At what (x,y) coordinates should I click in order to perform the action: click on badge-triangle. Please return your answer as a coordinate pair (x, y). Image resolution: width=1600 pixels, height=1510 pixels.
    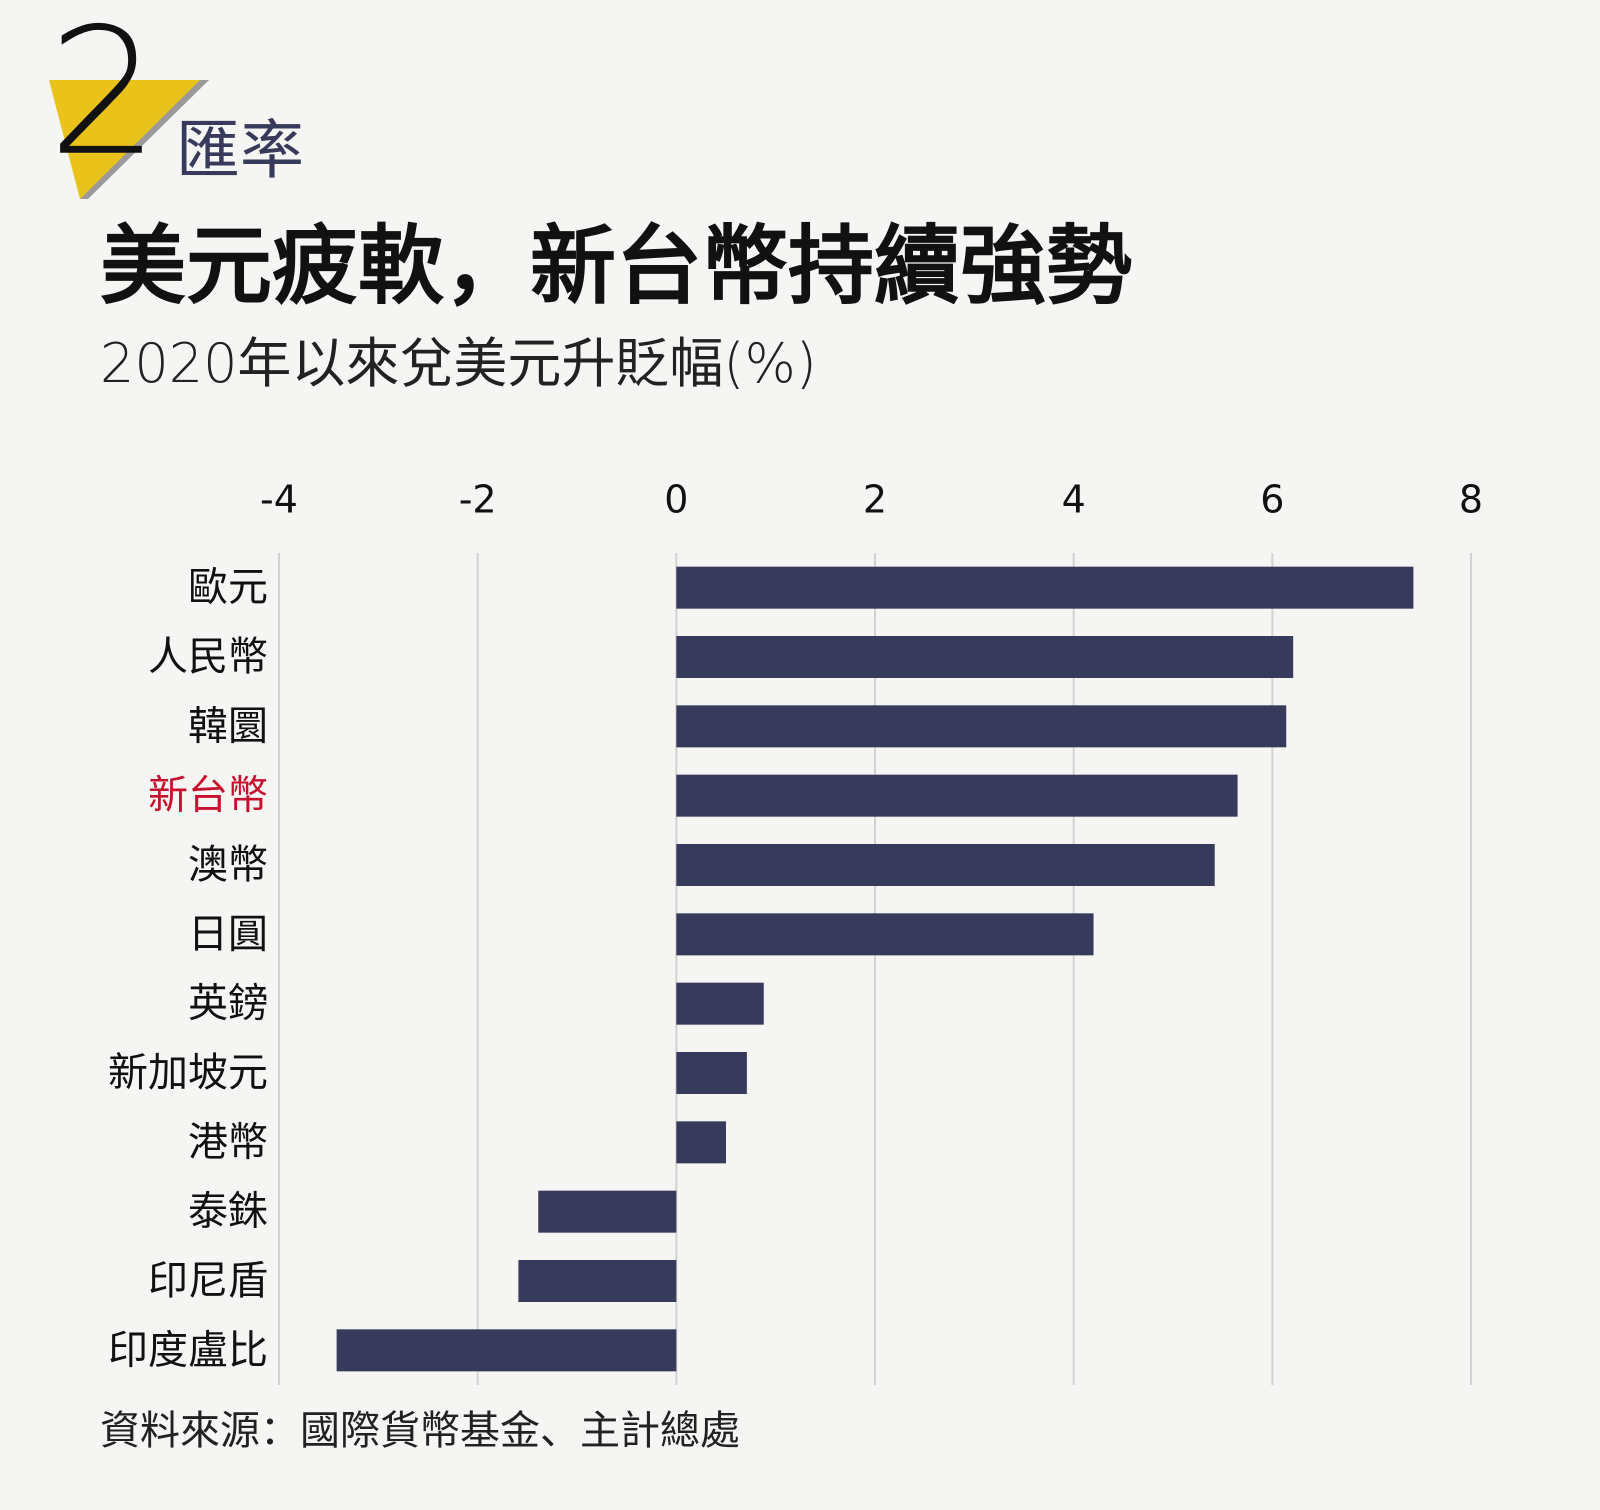
    Looking at the image, I should click on (129, 139).